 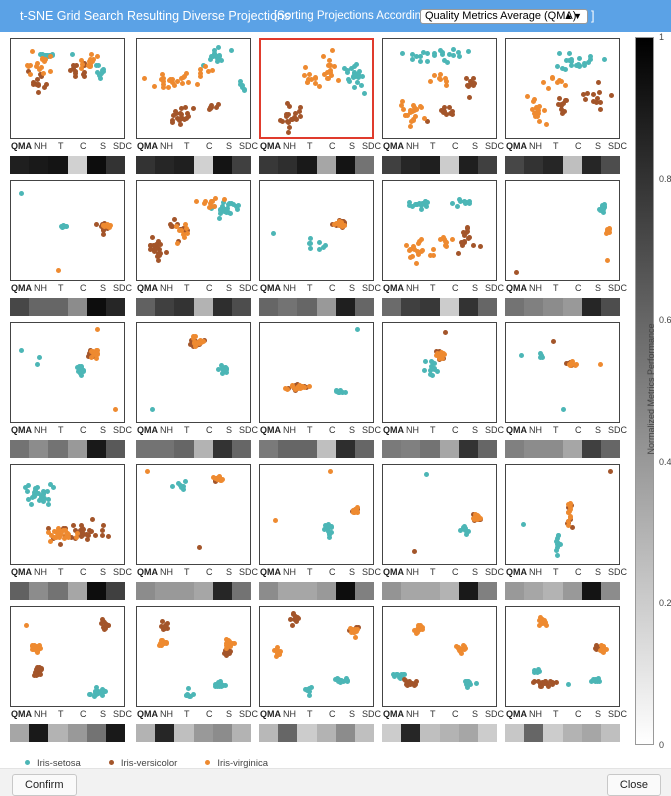 I want to click on colorbar, so click(x=644, y=391).